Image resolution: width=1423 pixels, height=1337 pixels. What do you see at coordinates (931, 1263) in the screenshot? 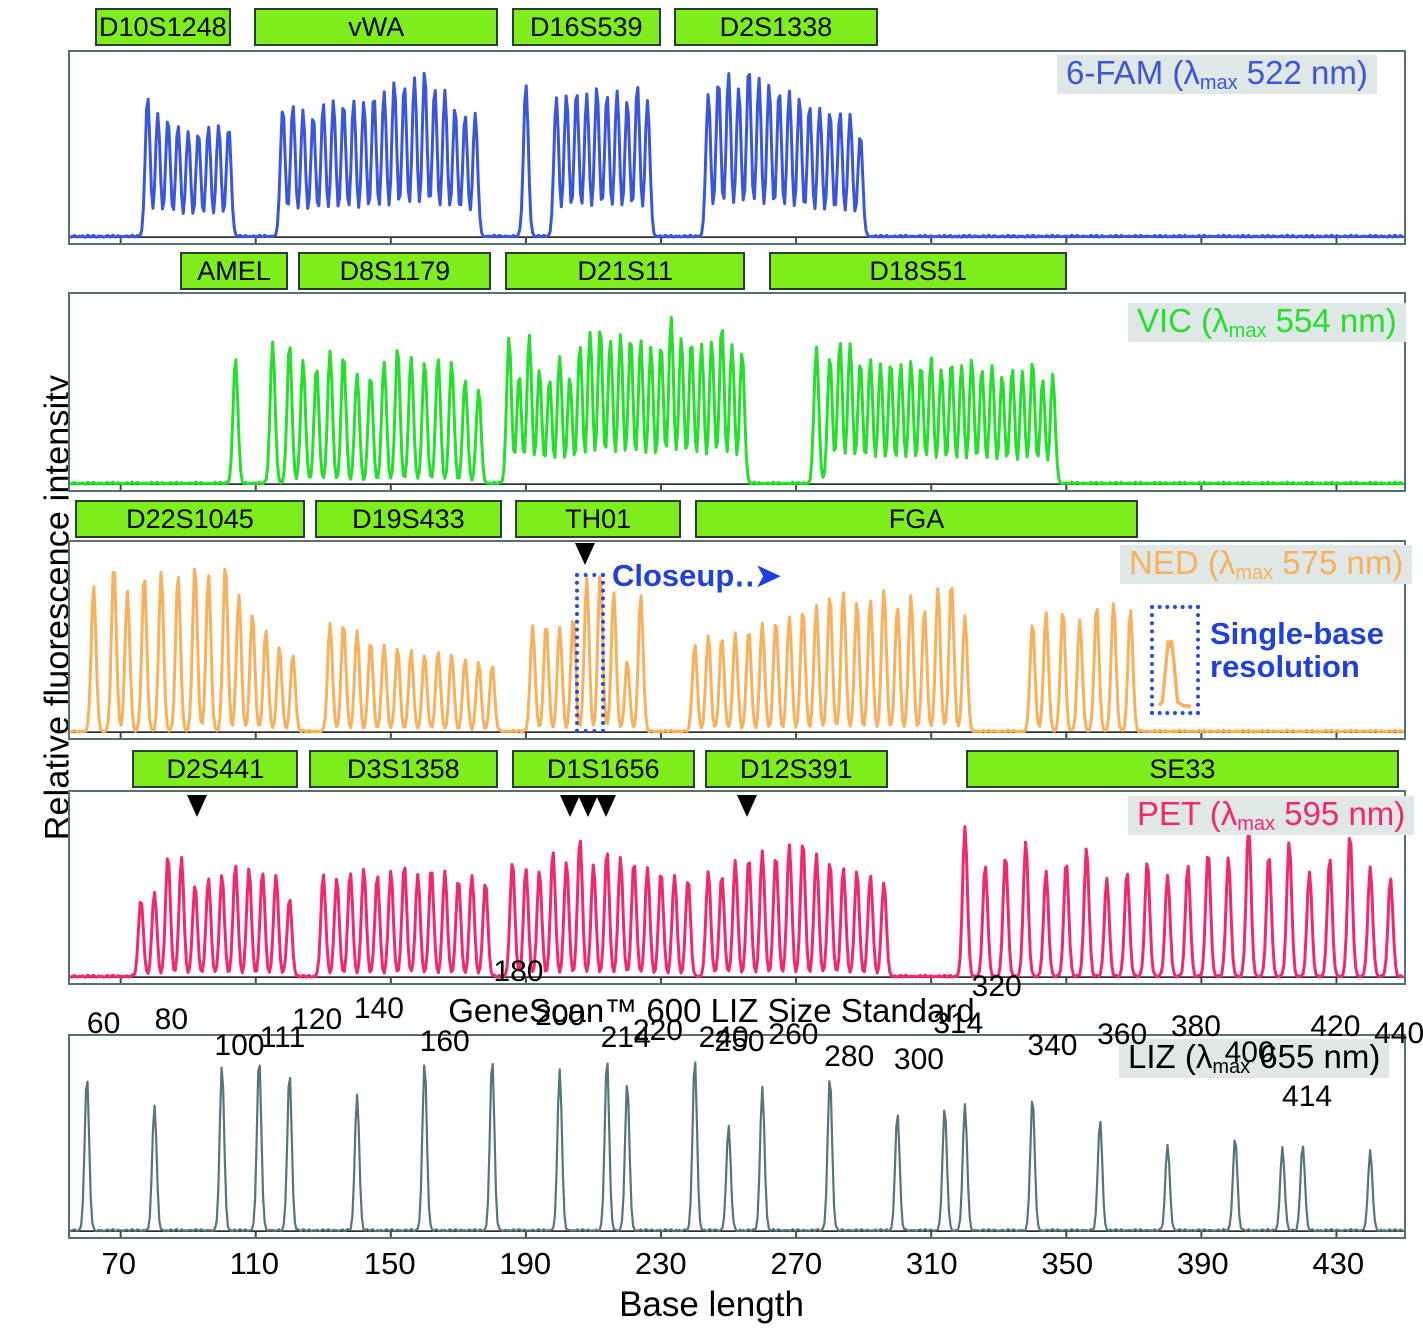
I see `x-tick-label-310: 310` at bounding box center [931, 1263].